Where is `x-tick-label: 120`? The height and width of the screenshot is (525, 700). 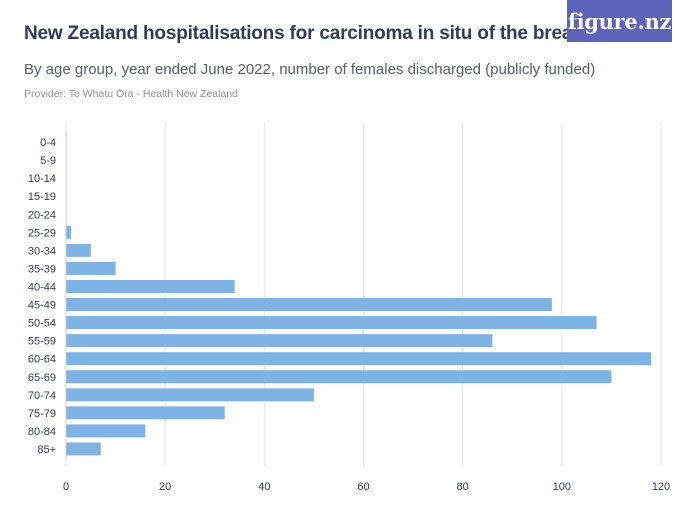
x-tick-label: 120 is located at coordinates (661, 487).